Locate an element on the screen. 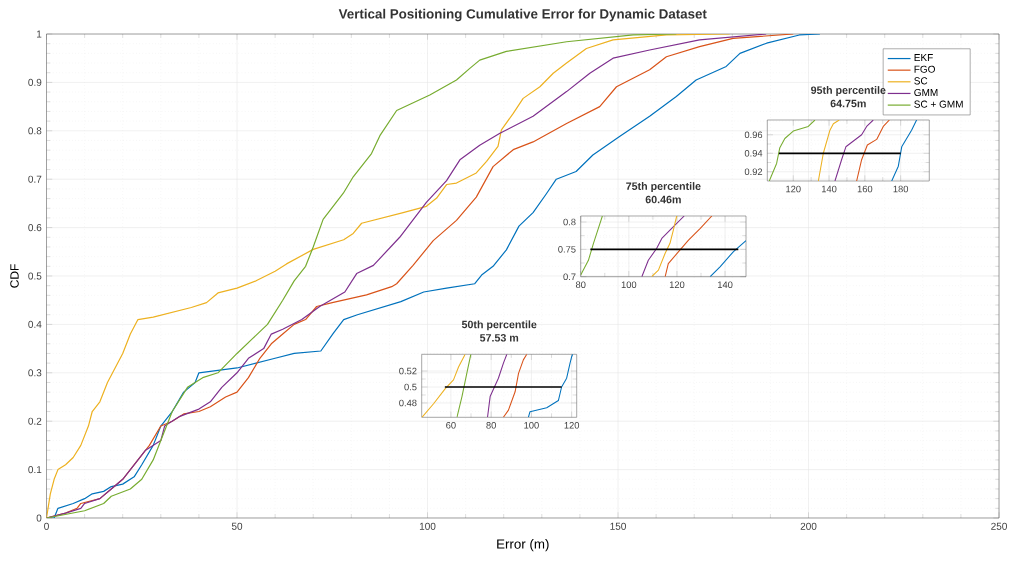  y-tick-label: 0 is located at coordinates (39, 518).